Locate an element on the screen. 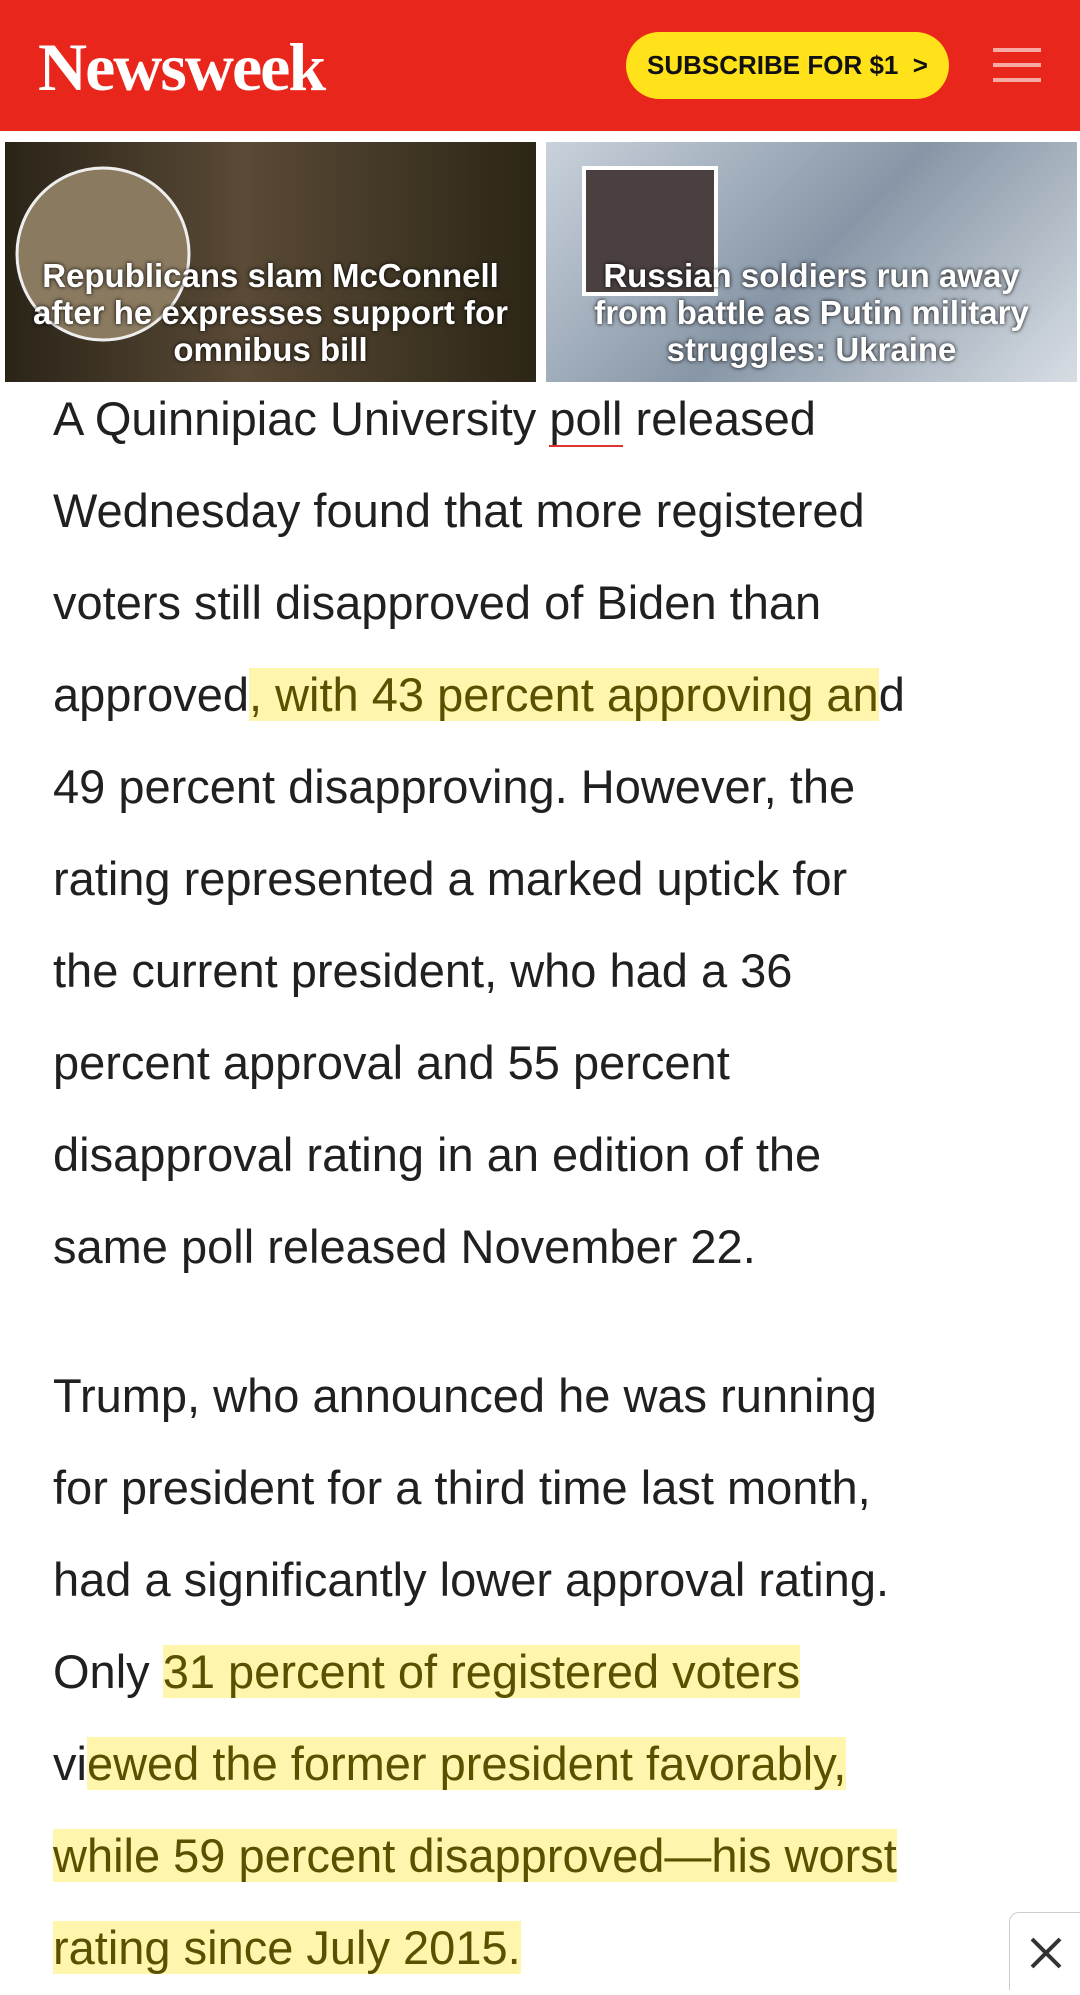 The image size is (1080, 1995). text-line: viewed the former president favorably, is located at coordinates (450, 1764).